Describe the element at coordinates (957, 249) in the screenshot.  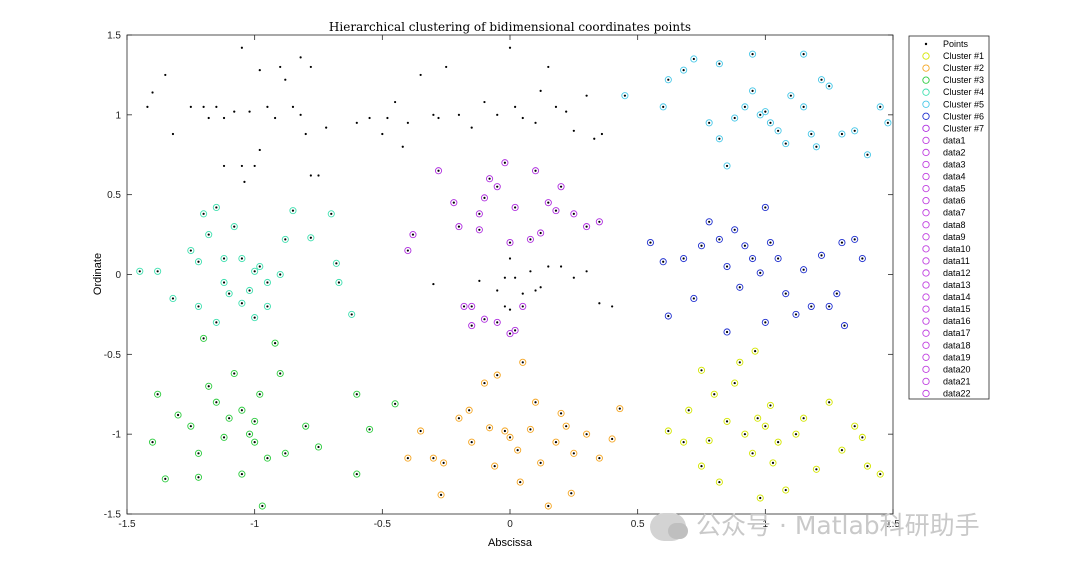
I see `legend-label: data10` at that location.